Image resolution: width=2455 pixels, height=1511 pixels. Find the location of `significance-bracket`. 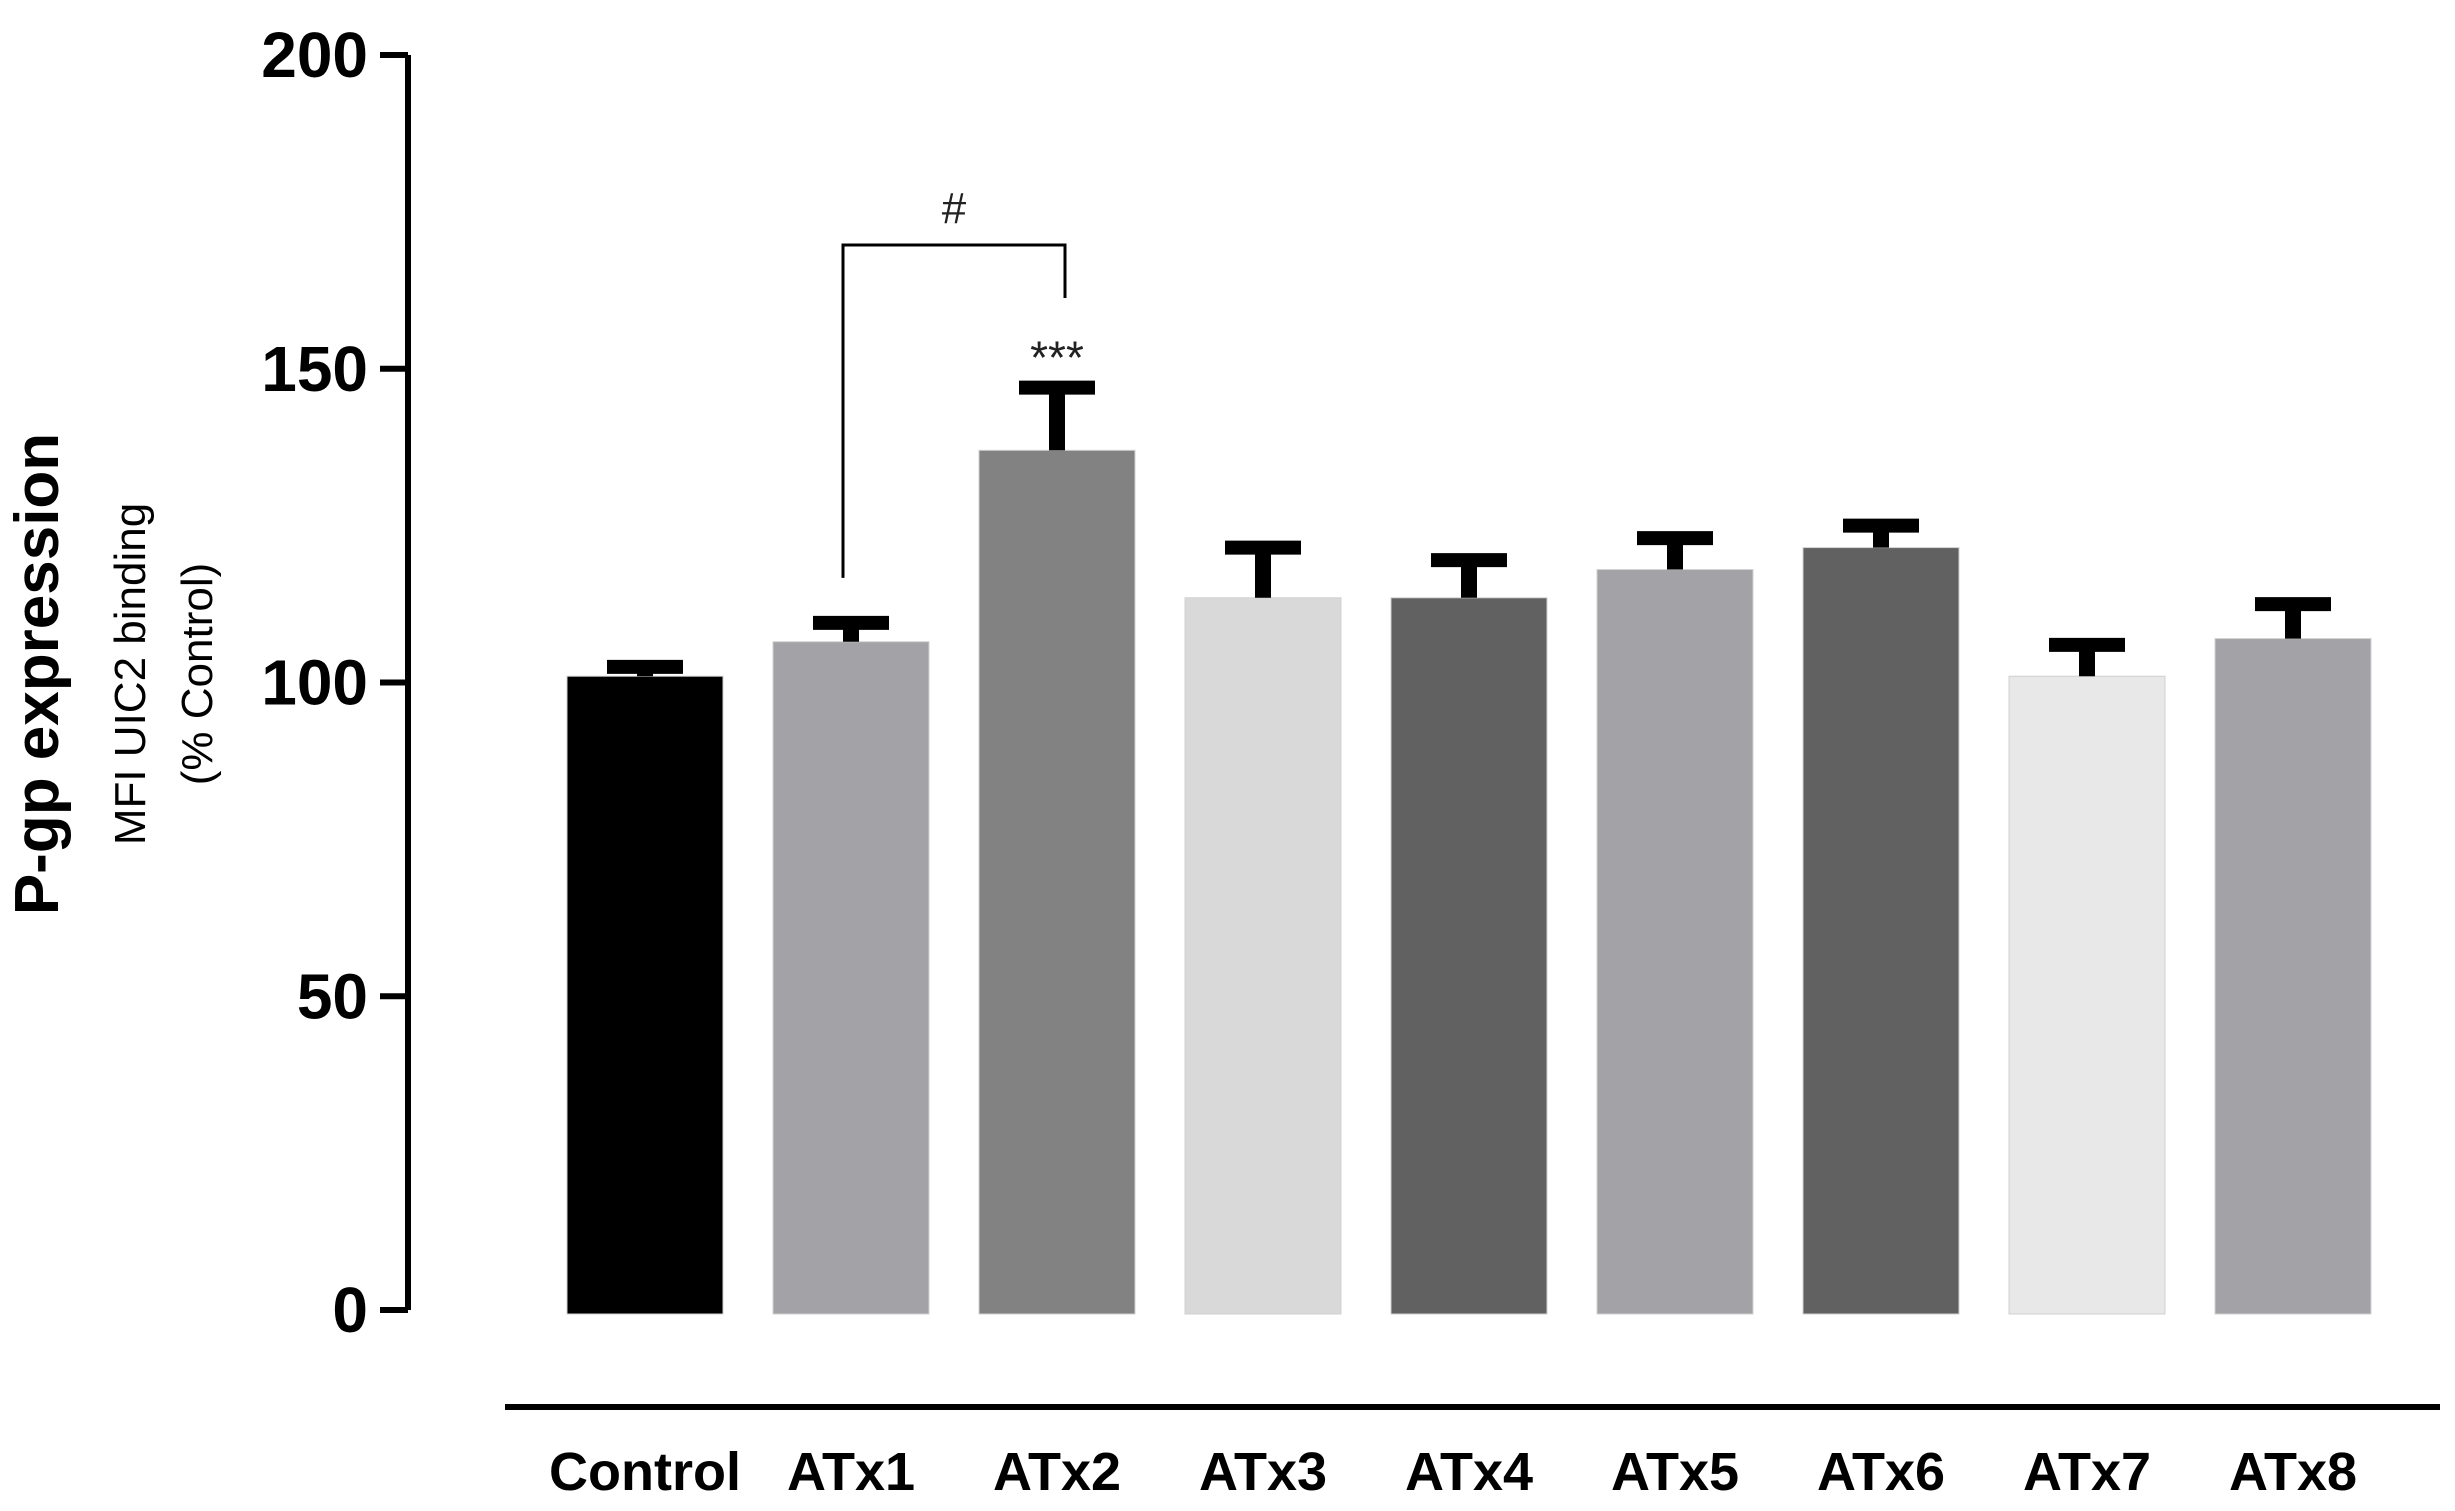

significance-bracket is located at coordinates (954, 410).